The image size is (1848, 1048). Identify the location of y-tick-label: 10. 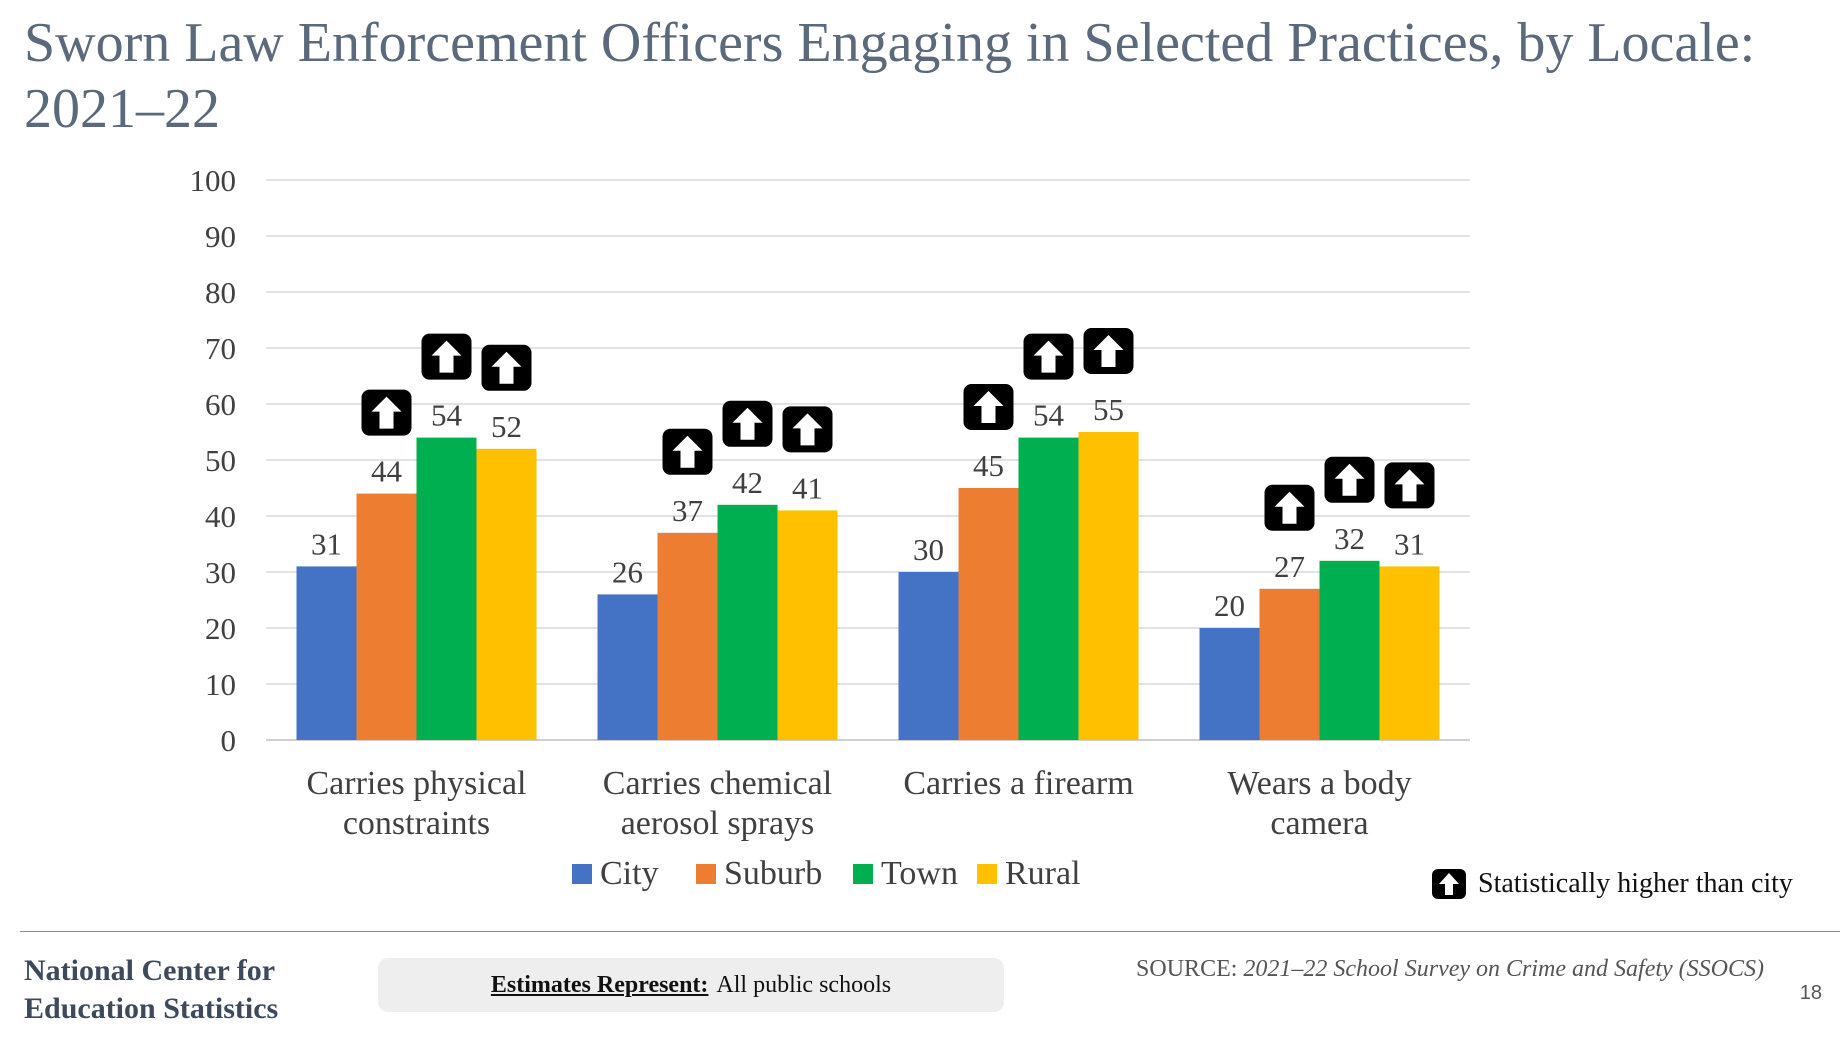
(220, 684).